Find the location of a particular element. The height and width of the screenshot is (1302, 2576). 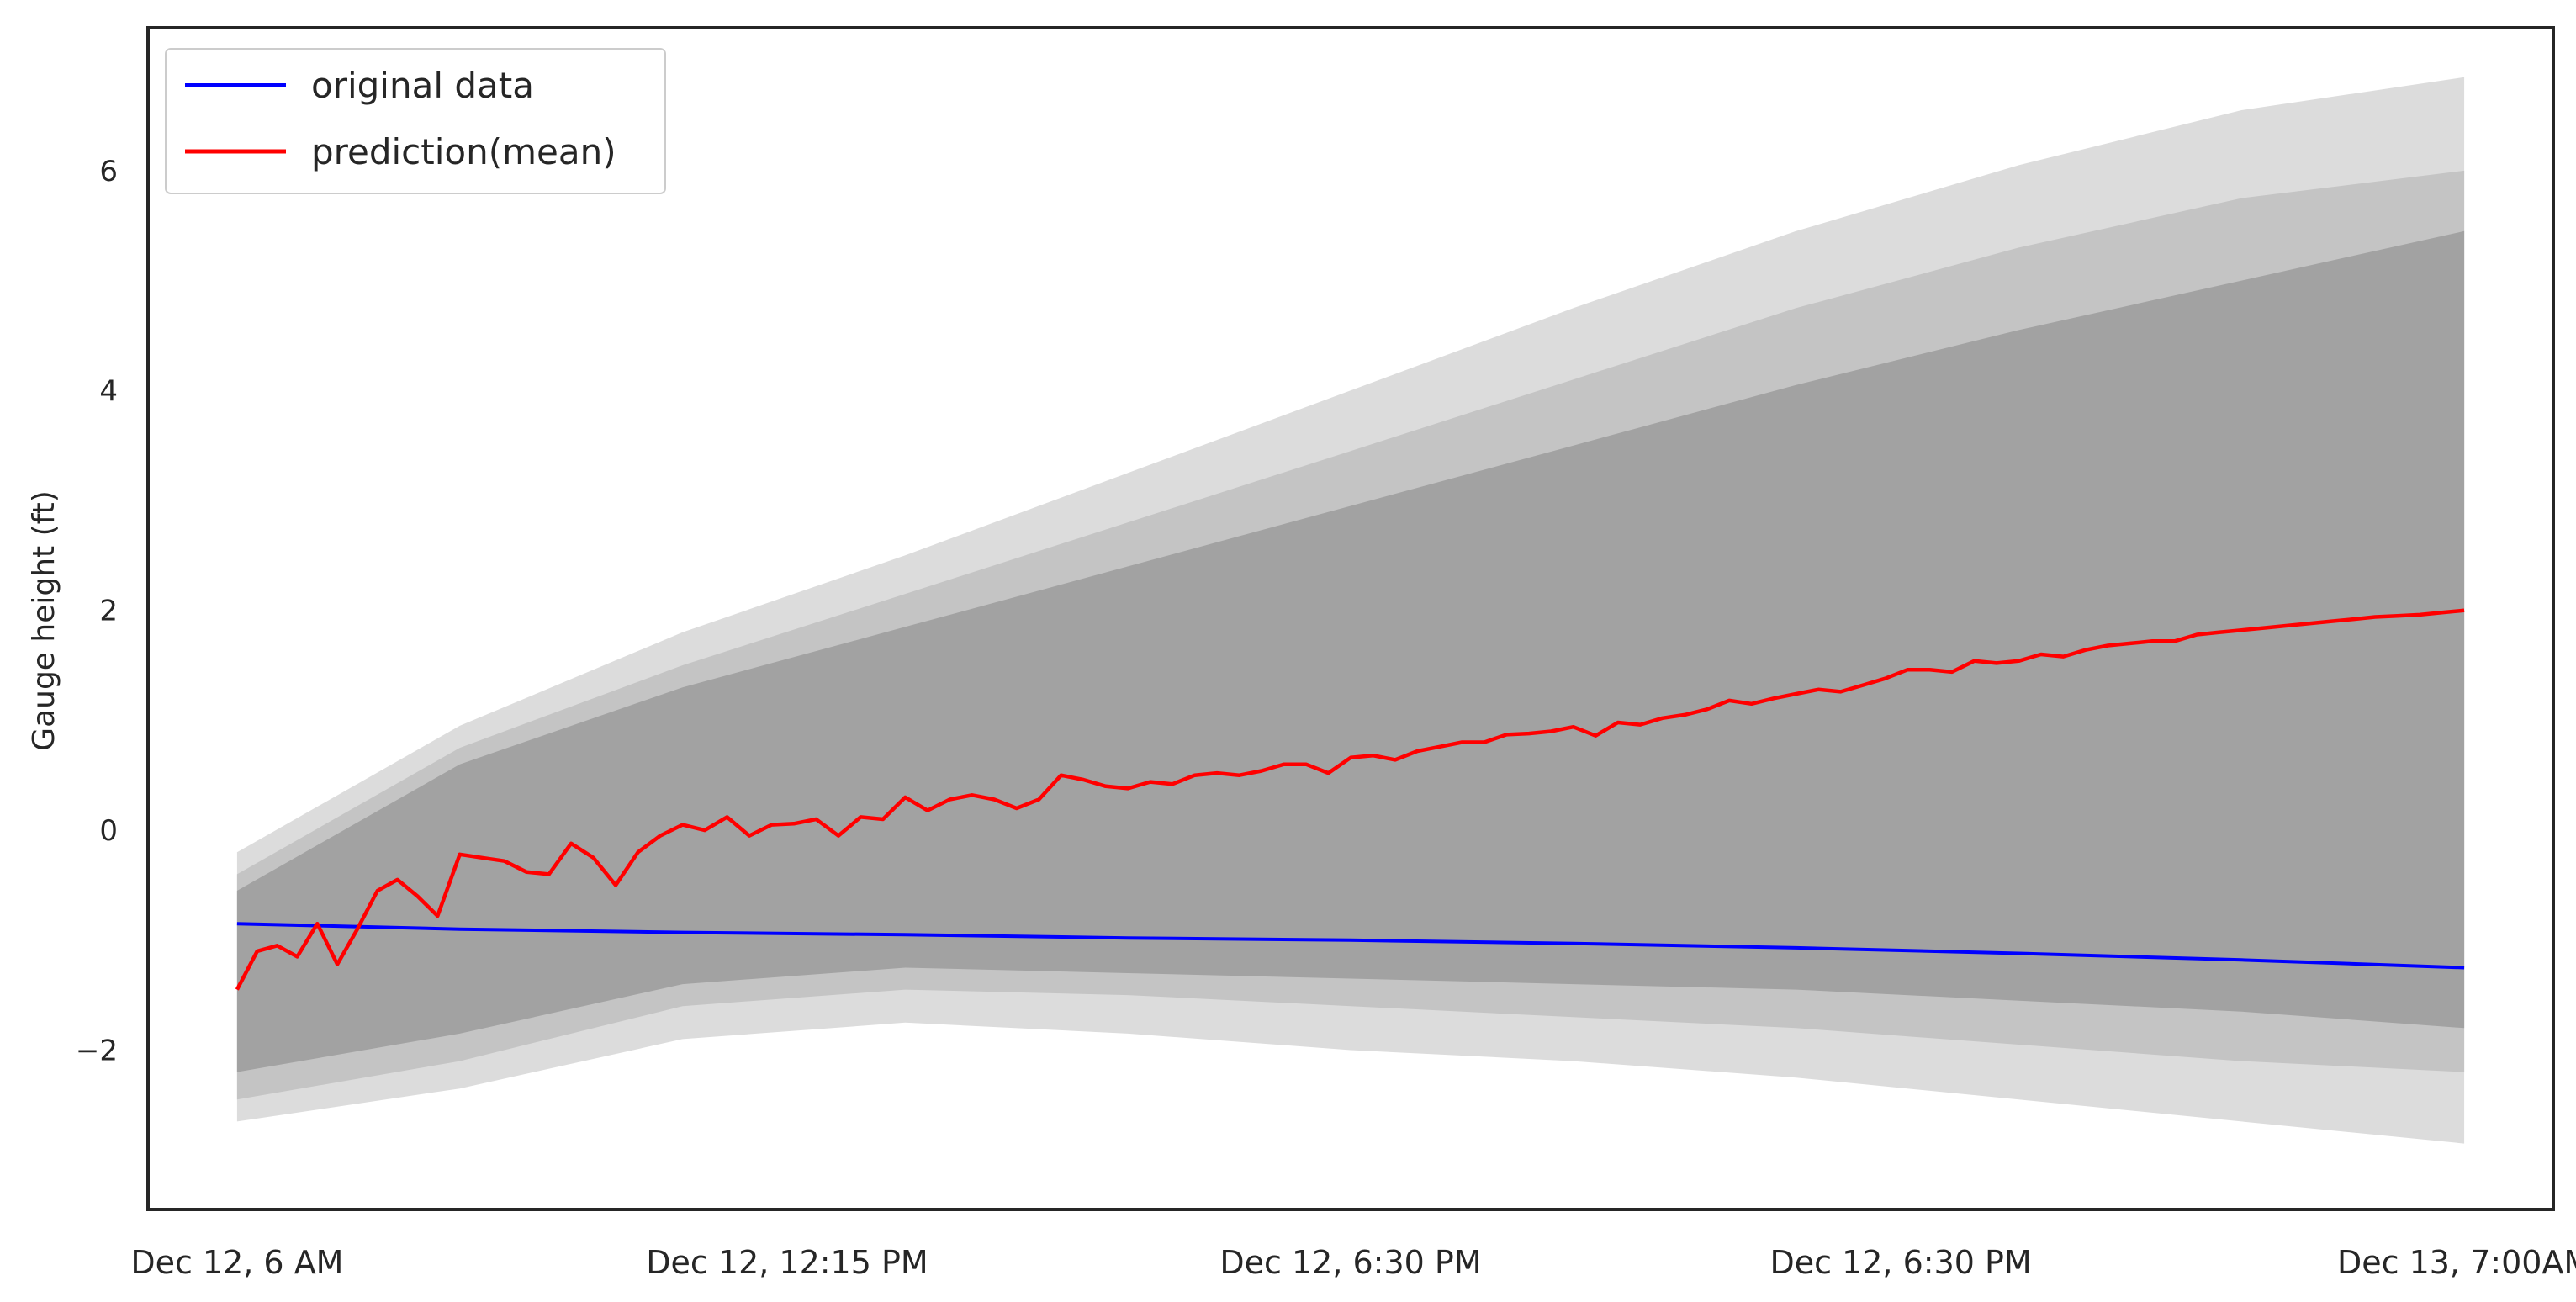

y-tick-label: −2 is located at coordinates (97, 1051).